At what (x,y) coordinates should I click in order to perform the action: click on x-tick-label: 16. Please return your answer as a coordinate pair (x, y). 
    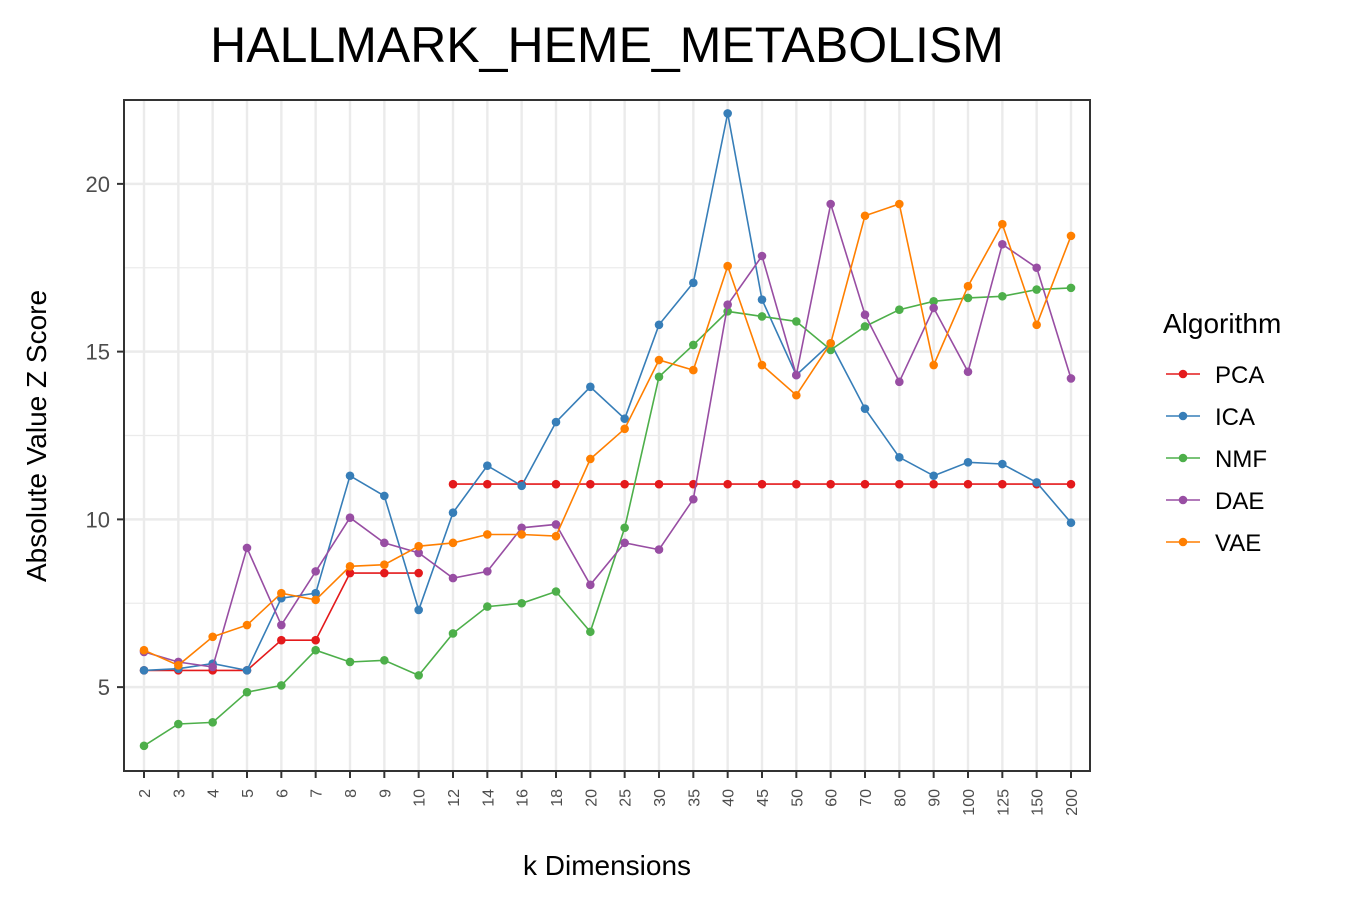
    Looking at the image, I should click on (523, 798).